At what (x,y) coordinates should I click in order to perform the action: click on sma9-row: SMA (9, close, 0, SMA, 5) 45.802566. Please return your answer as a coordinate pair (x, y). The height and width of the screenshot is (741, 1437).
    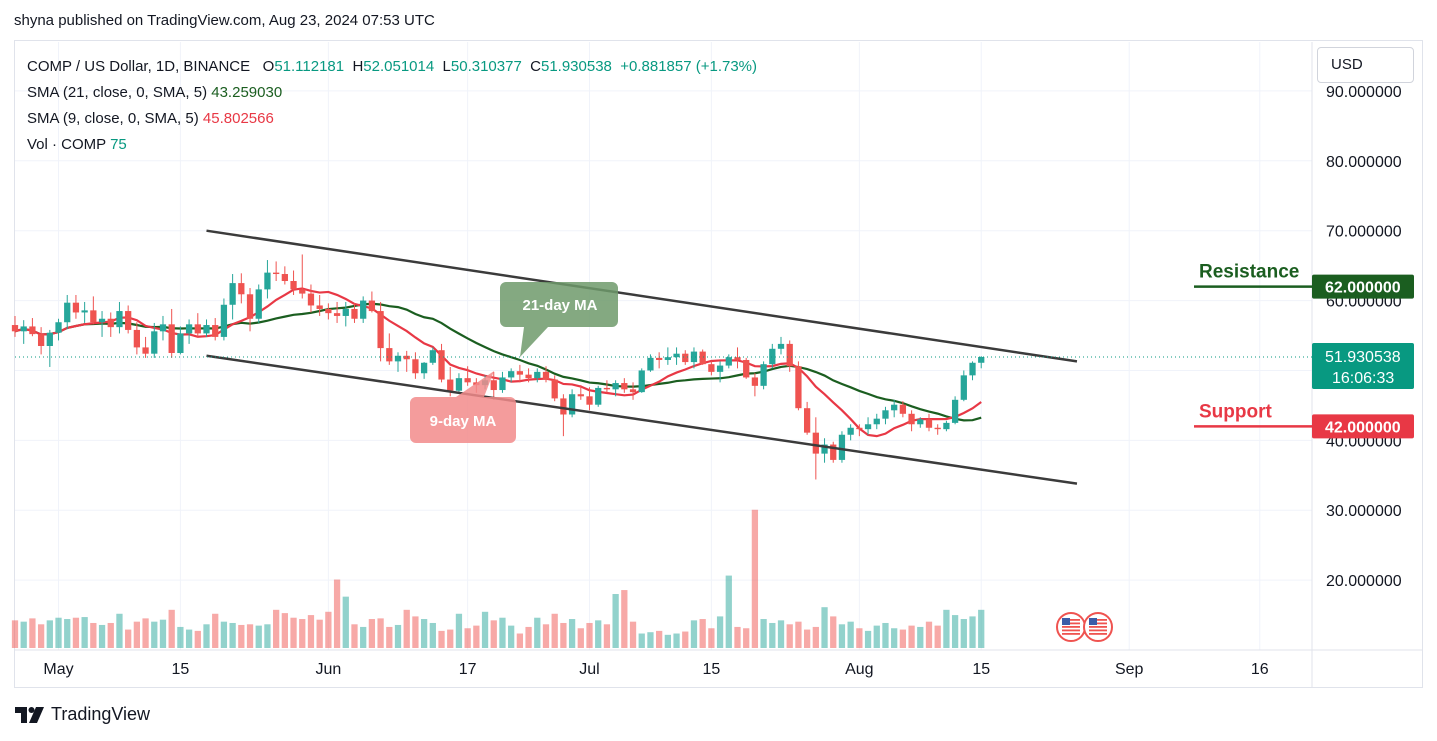
    Looking at the image, I should click on (392, 119).